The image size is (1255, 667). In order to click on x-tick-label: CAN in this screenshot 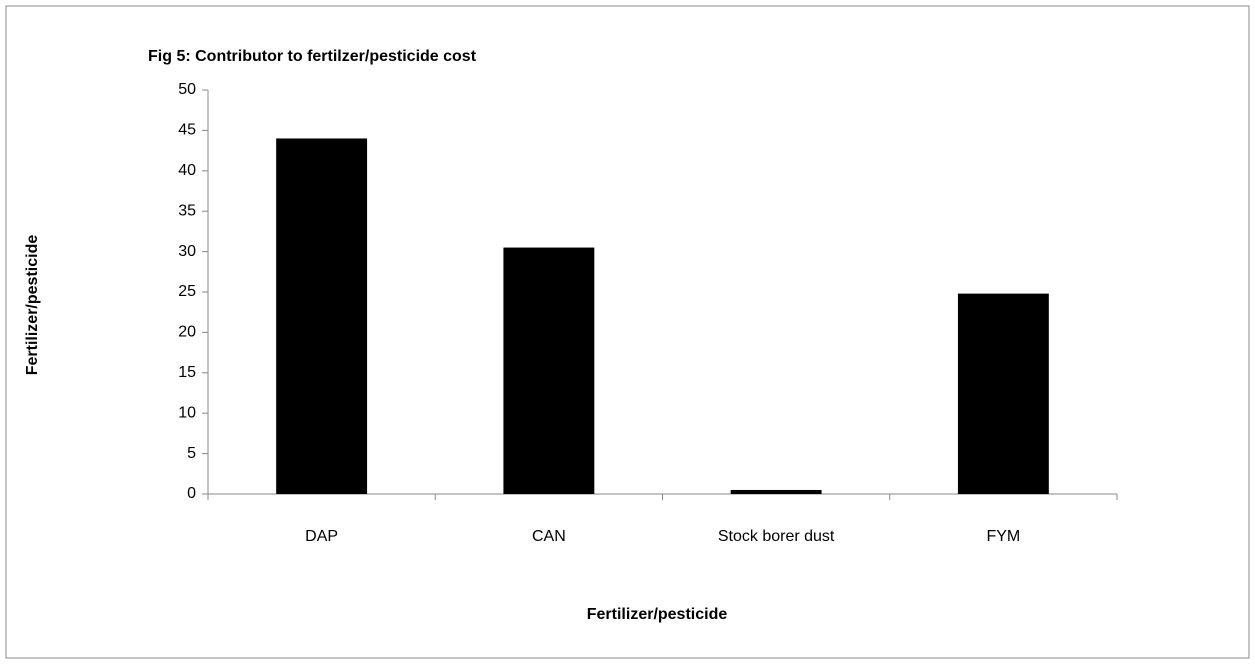, I will do `click(549, 536)`.